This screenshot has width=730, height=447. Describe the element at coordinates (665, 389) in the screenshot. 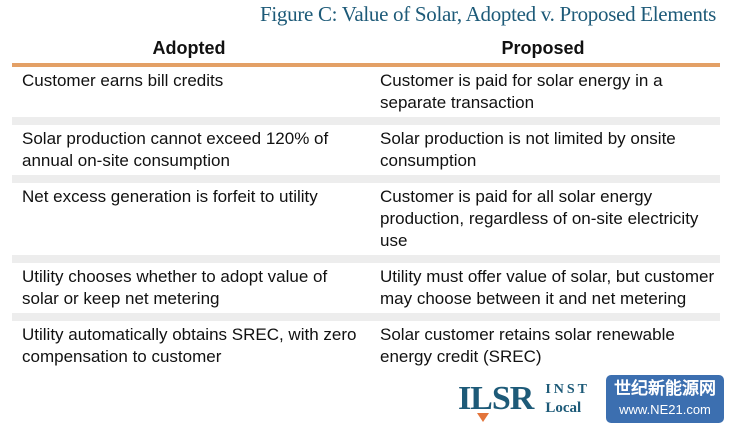

I see `watermark-cn: 世纪新能源网` at that location.